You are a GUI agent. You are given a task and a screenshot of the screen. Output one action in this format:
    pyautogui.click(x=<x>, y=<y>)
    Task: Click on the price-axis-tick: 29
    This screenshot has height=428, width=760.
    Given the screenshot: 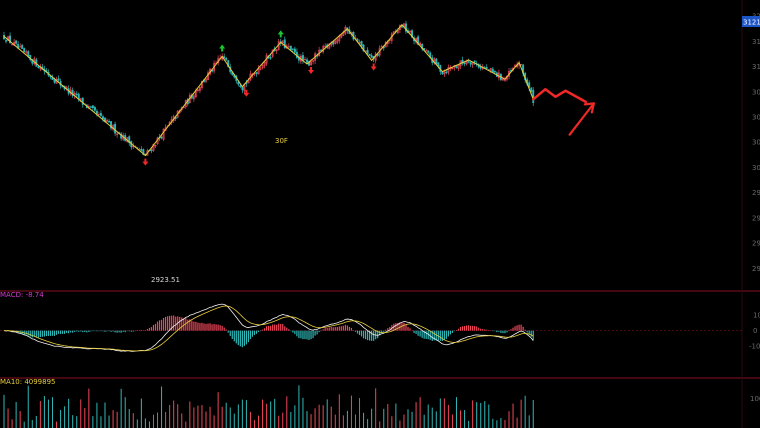 What is the action you would take?
    pyautogui.click(x=756, y=269)
    